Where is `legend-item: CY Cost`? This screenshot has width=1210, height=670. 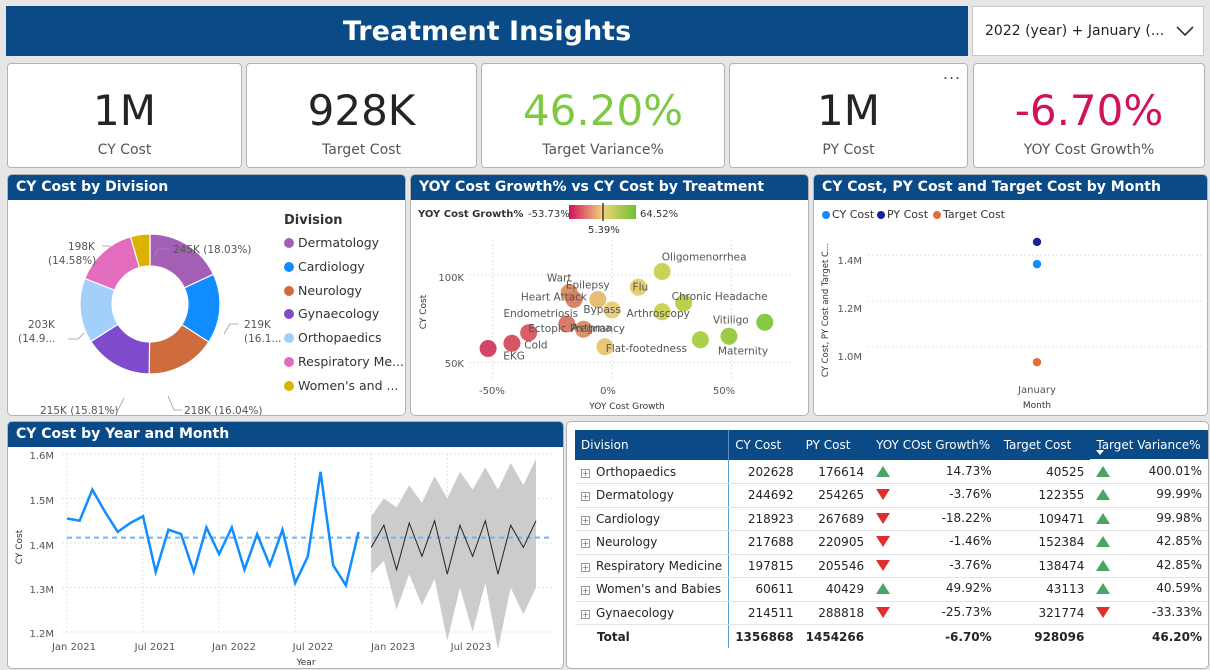 legend-item: CY Cost is located at coordinates (848, 214).